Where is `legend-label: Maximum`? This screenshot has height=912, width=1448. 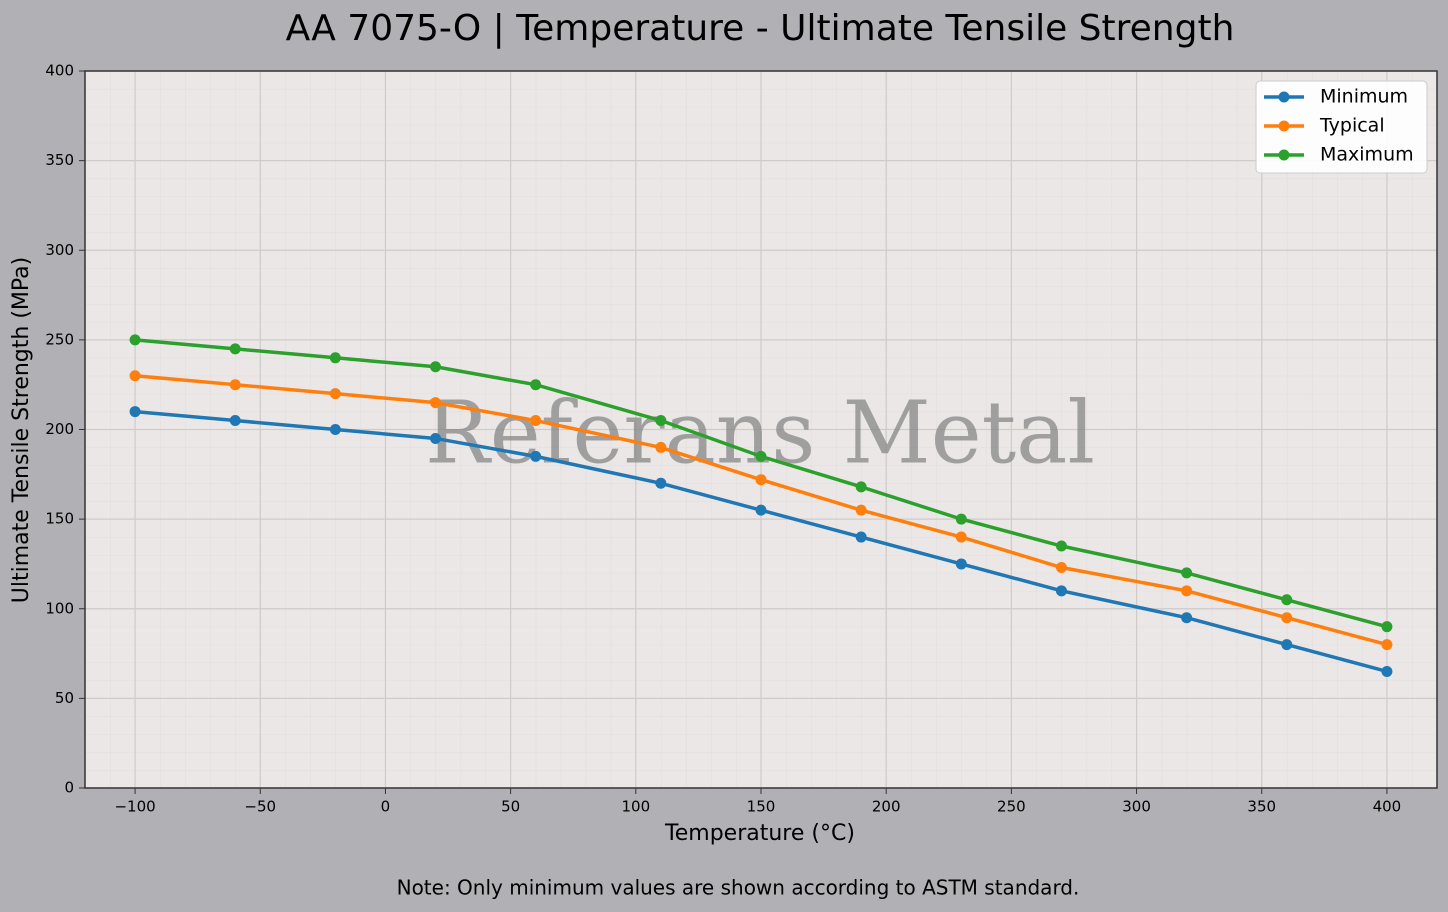
legend-label: Maximum is located at coordinates (1367, 155).